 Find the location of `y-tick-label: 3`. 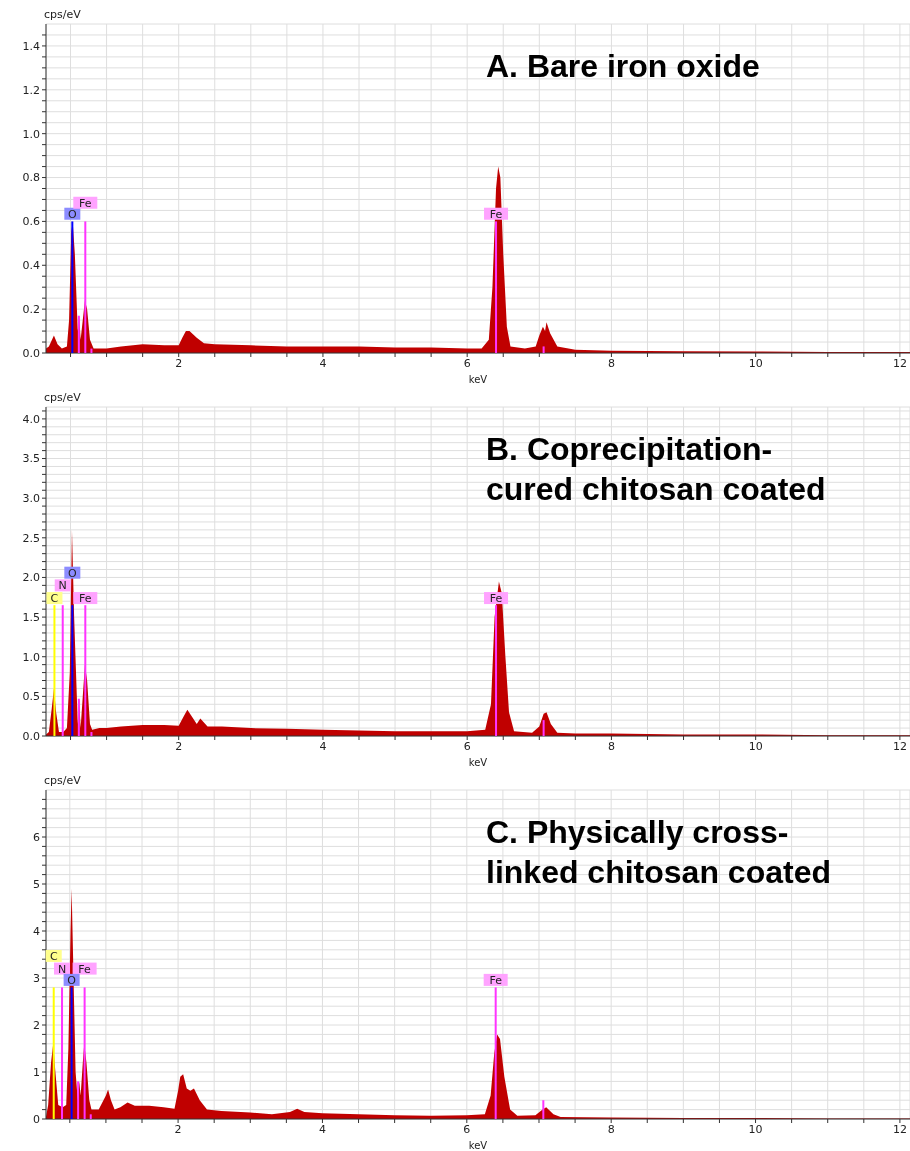

y-tick-label: 3 is located at coordinates (36, 978).